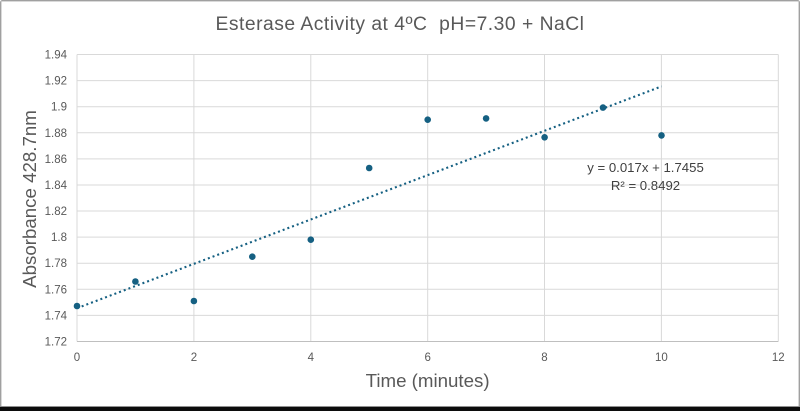  Describe the element at coordinates (56, 56) in the screenshot. I see `svg-text: 1.94` at that location.